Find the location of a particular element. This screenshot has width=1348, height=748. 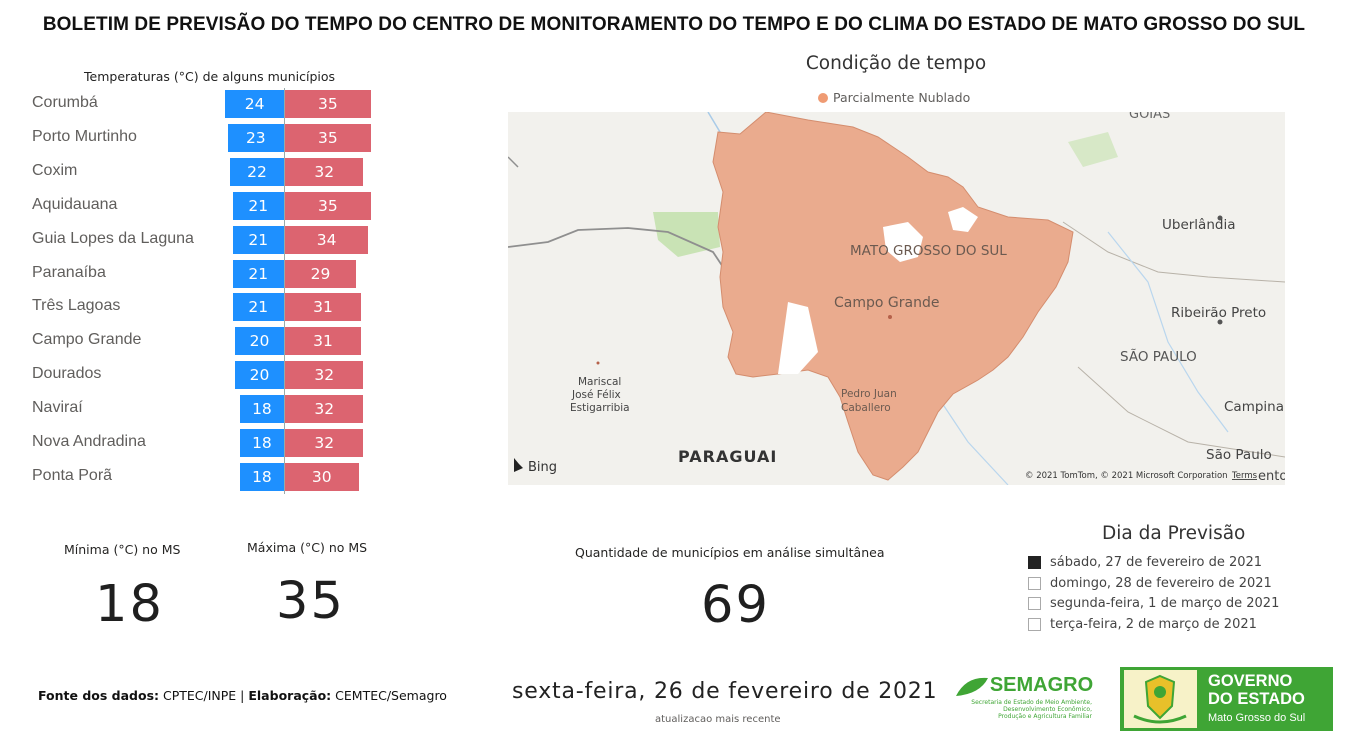

government-logo: GOVERNO DO ESTADO Mato Grosso do Sul is located at coordinates (1226, 699).